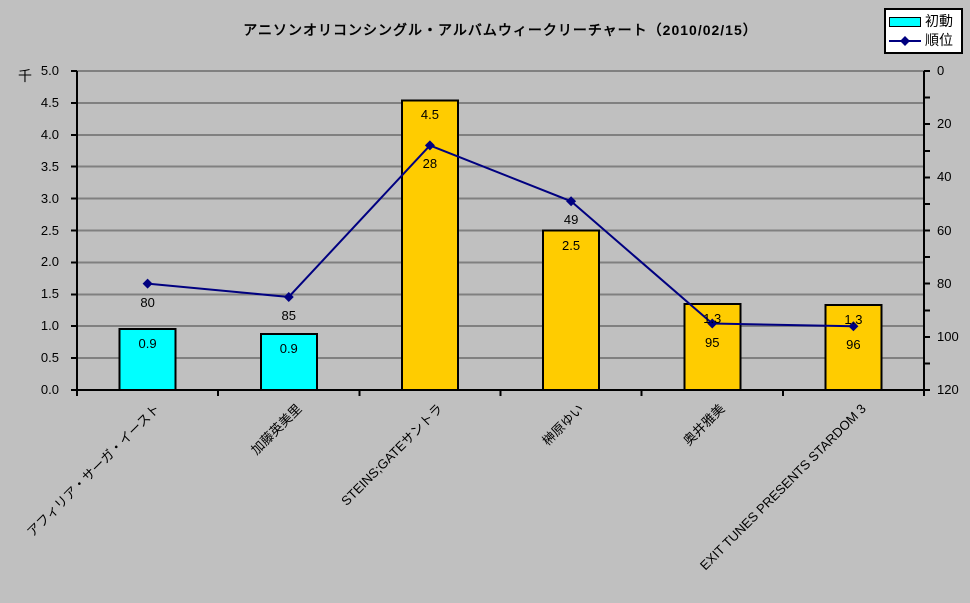 This screenshot has height=603, width=970. What do you see at coordinates (923, 40) in the screenshot?
I see `legend-item-rank: 順位` at bounding box center [923, 40].